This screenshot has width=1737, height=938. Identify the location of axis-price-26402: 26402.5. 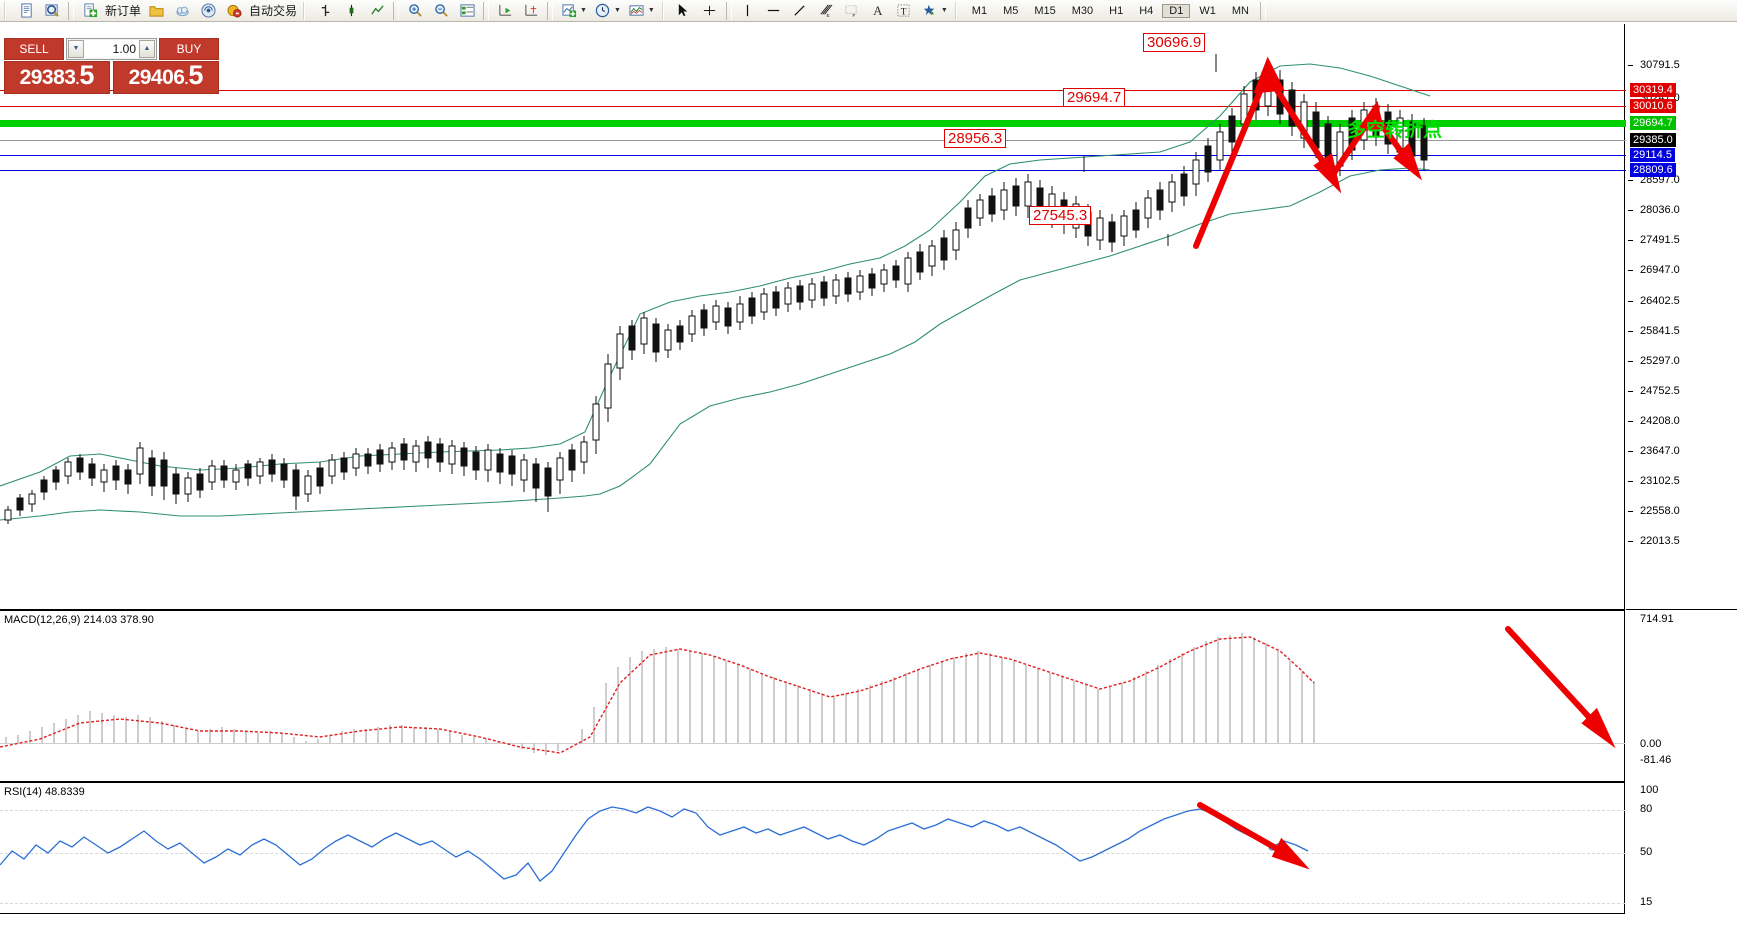
(1660, 301).